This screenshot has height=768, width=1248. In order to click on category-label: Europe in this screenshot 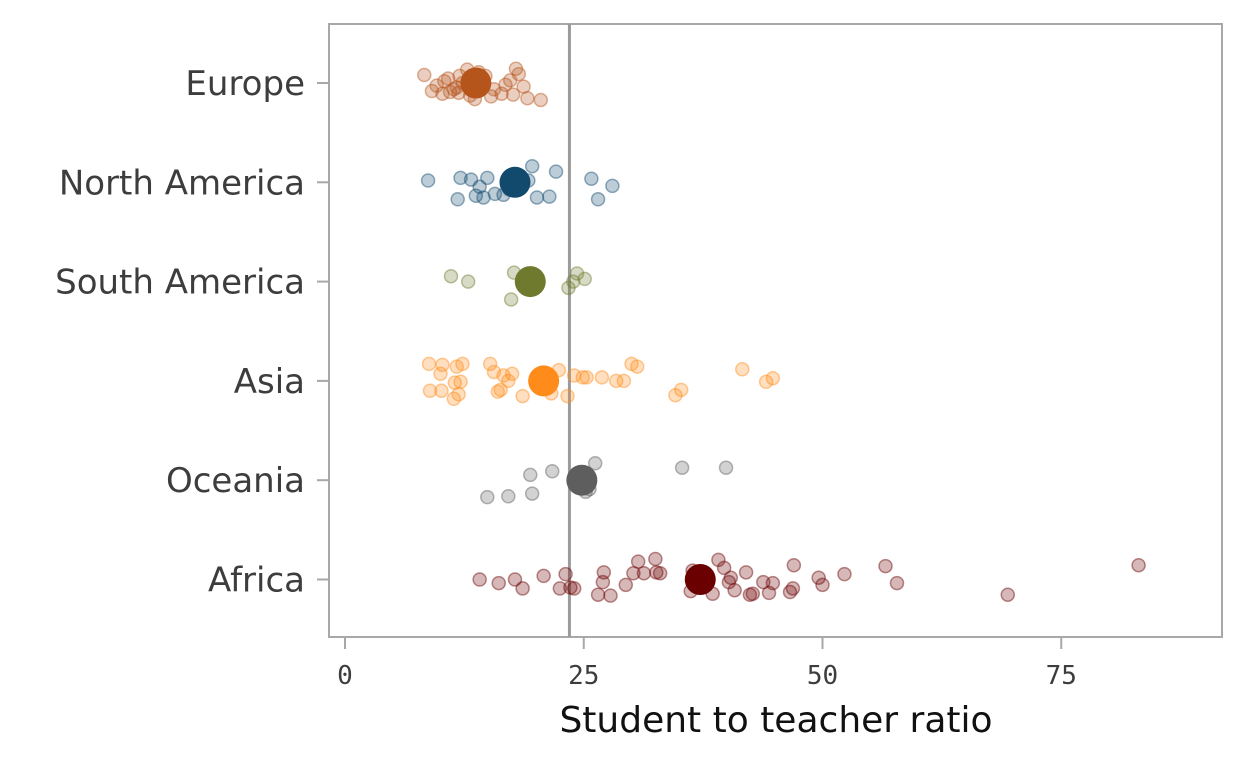, I will do `click(245, 84)`.